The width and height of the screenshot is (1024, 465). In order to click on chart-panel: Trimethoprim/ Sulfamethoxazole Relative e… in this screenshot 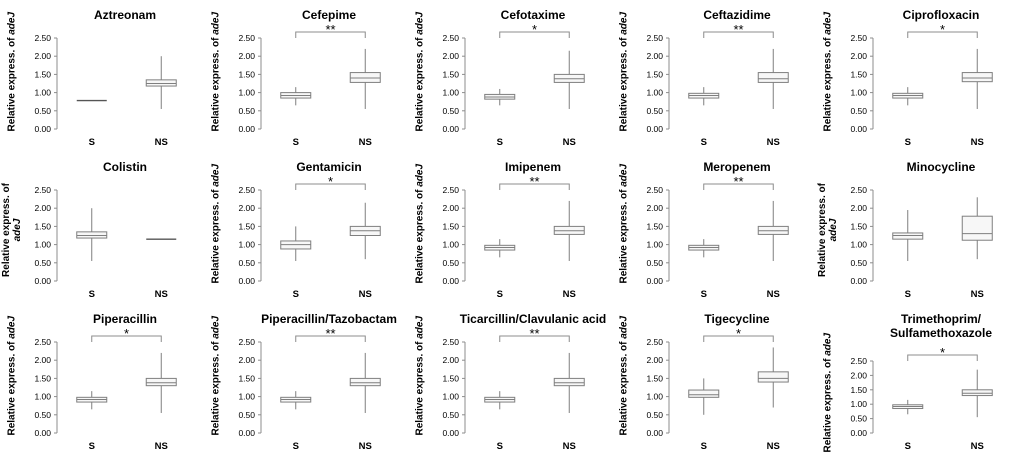, I will do `click(918, 381)`.